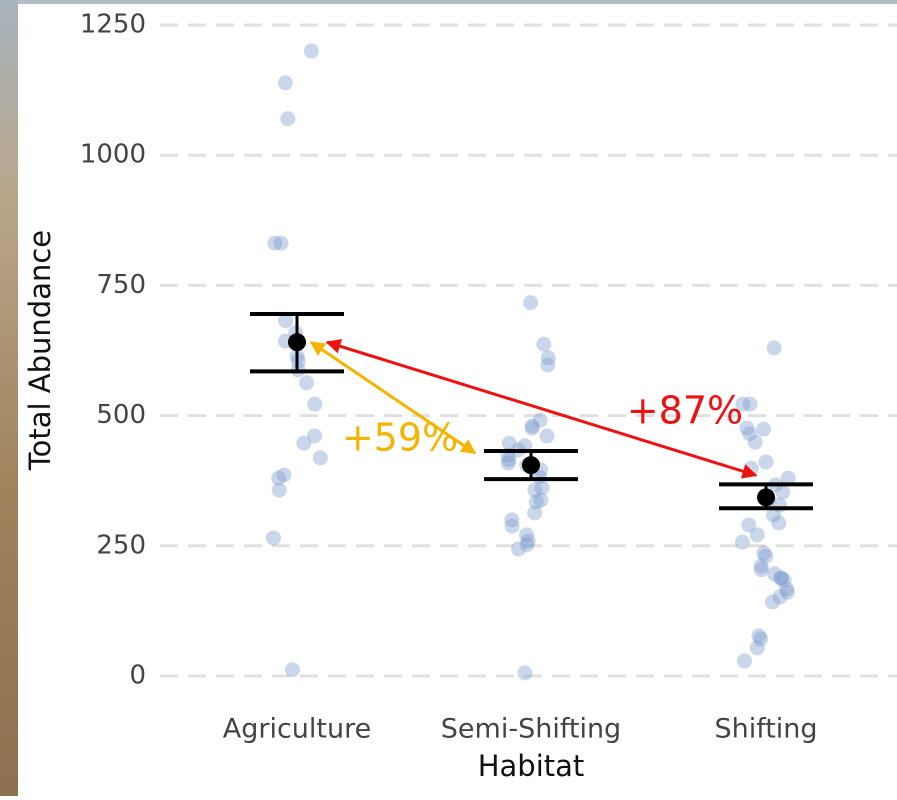 Image resolution: width=897 pixels, height=800 pixels. What do you see at coordinates (113, 155) in the screenshot?
I see `y-tick-label: 1000` at bounding box center [113, 155].